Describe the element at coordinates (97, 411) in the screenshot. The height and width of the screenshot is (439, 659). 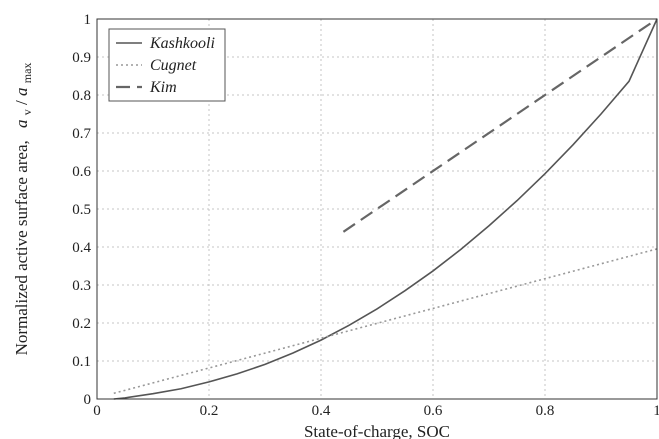
I see `x-tick-label: 0` at that location.